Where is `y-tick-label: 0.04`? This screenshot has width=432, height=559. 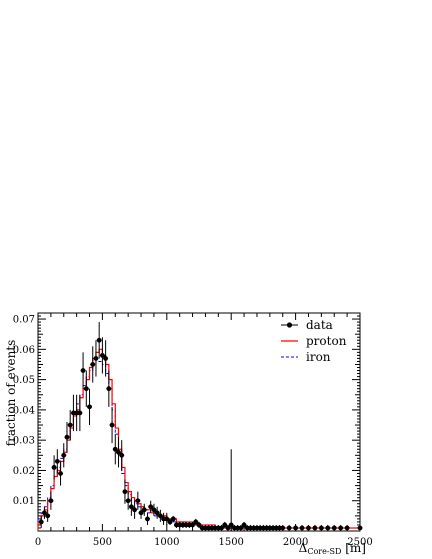 y-tick-label: 0.04 is located at coordinates (24, 410).